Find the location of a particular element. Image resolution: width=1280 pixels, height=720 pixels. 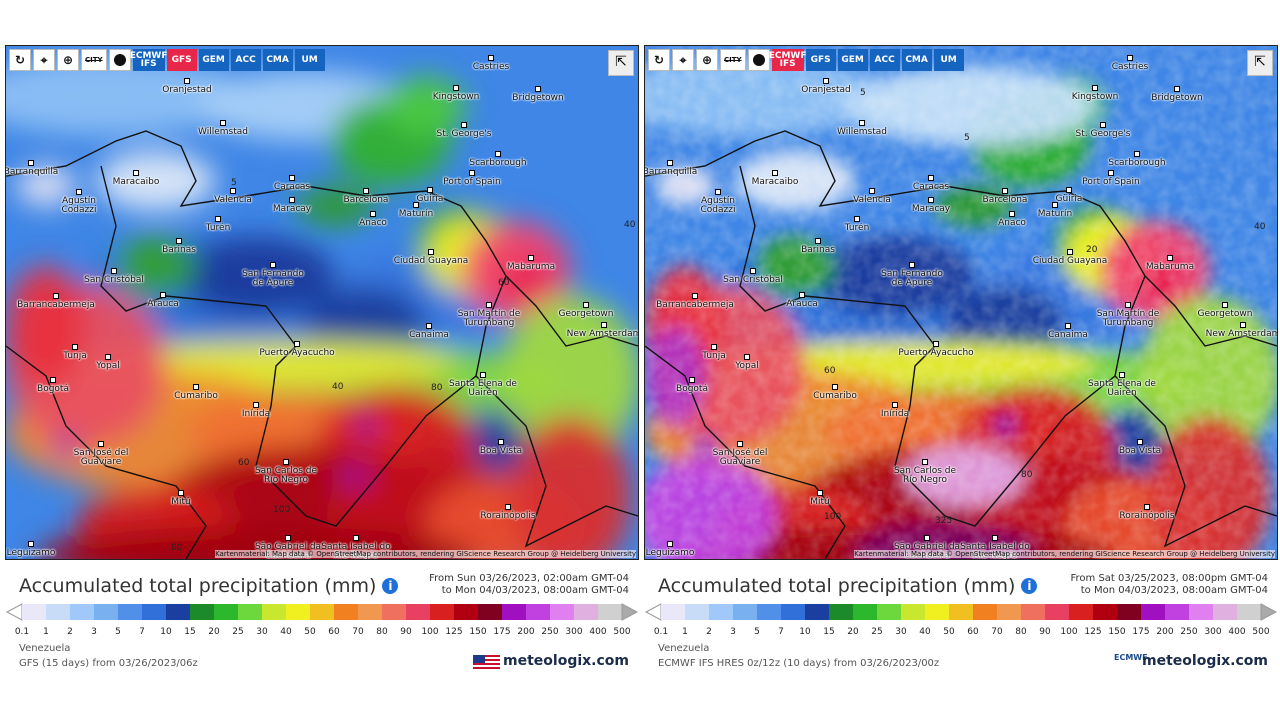

chart-title: Accumulated total precipitation (mm) i is located at coordinates (848, 586).